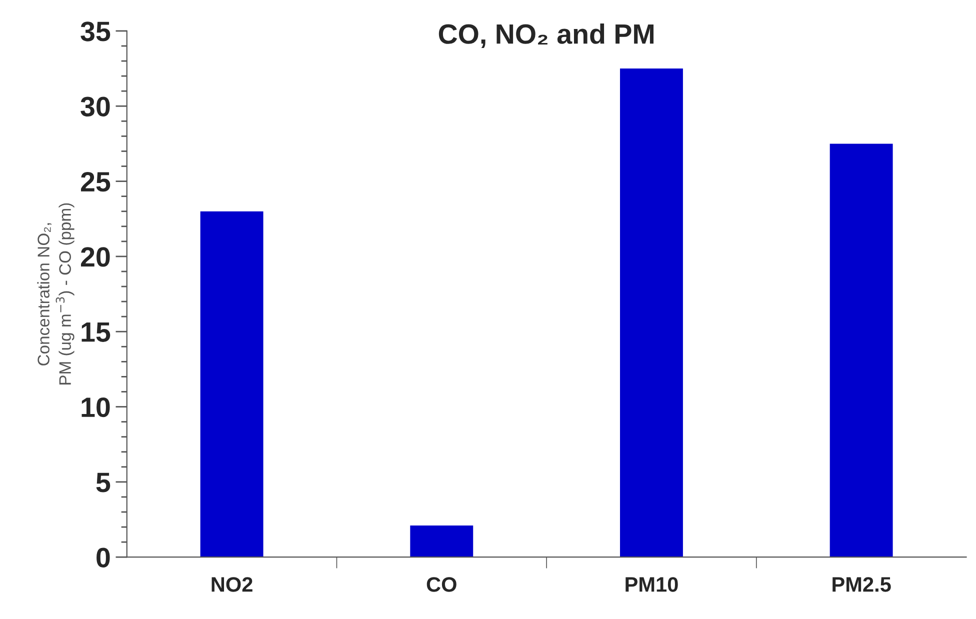  I want to click on y-tick-label: 35, so click(95, 32).